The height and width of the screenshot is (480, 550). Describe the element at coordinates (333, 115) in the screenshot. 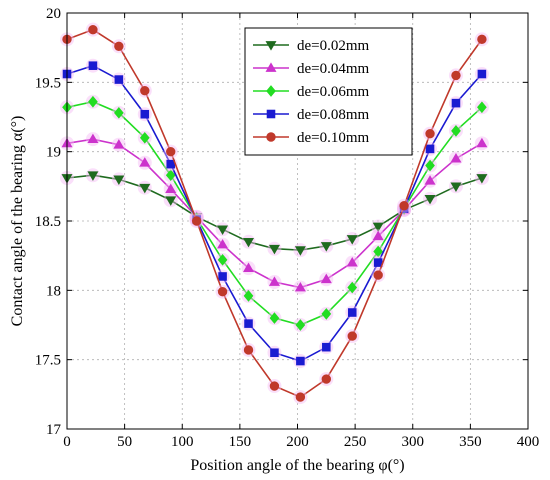

I see `legend-label: de=0.08mm` at that location.